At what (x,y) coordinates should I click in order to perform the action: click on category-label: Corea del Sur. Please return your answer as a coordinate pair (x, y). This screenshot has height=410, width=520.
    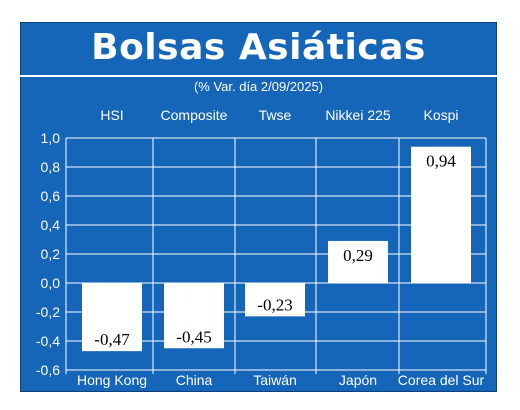
    Looking at the image, I should click on (441, 380).